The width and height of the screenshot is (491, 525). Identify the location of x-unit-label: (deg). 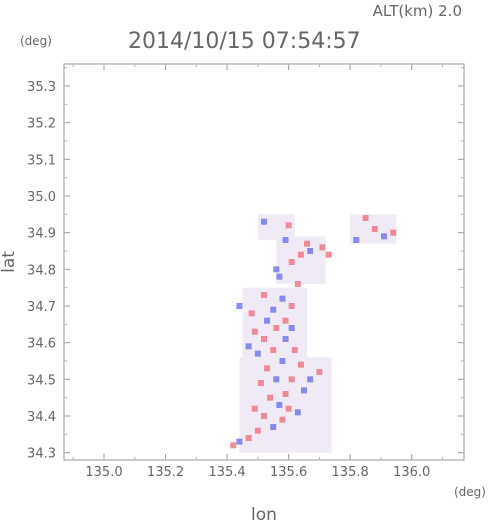
(470, 492).